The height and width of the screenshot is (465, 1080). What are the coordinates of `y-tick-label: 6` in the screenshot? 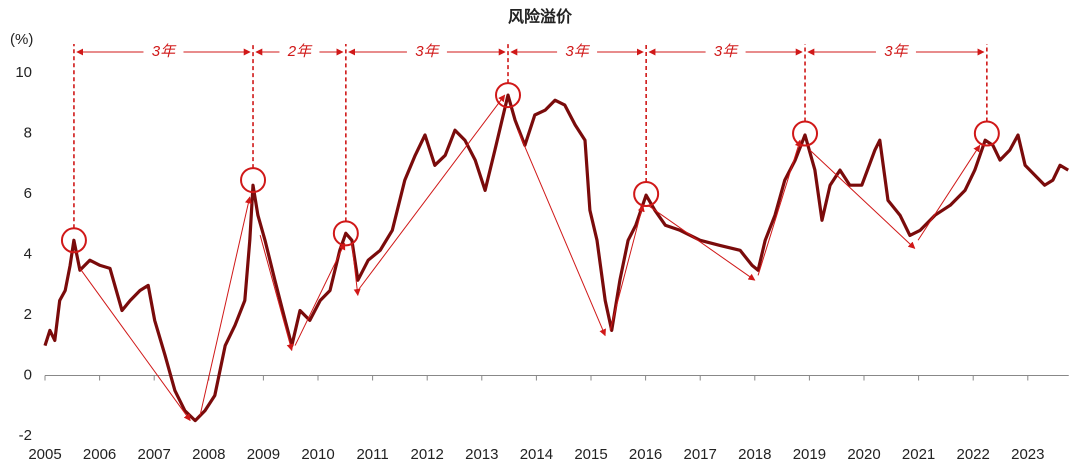 It's located at (28, 193).